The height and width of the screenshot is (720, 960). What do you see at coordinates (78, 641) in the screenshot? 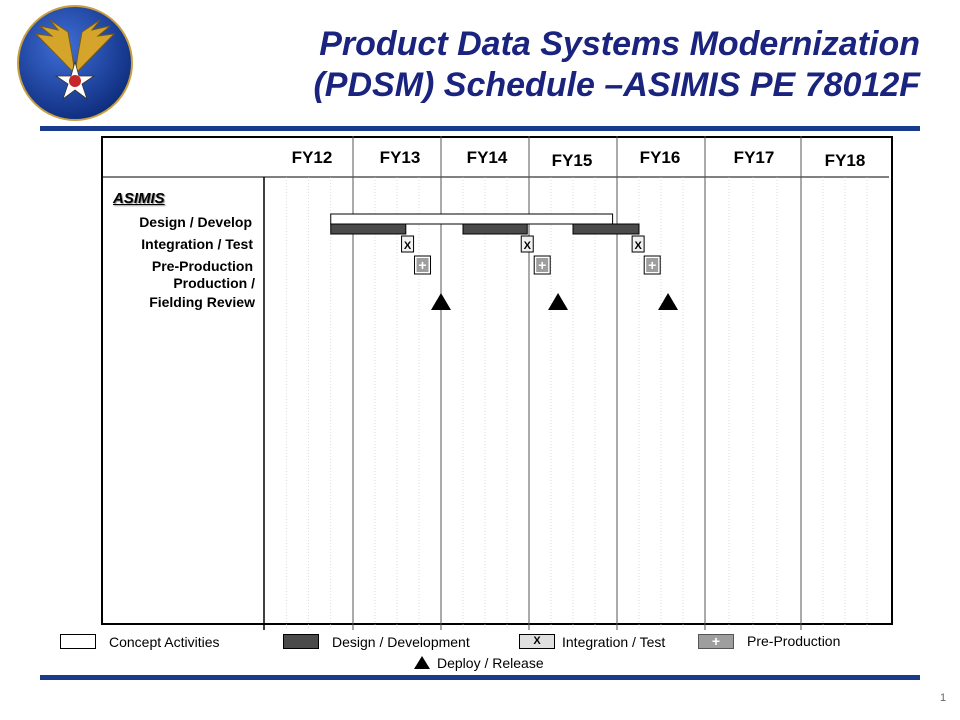
I see `legend-concept-swatch` at bounding box center [78, 641].